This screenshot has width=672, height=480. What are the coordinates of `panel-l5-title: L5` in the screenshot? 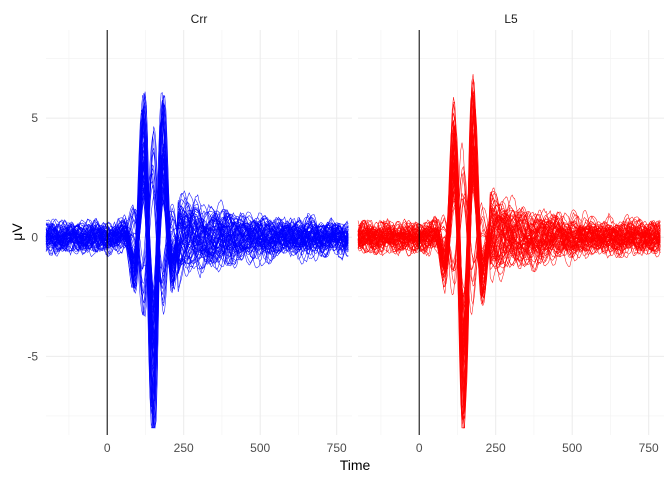 It's located at (511, 19).